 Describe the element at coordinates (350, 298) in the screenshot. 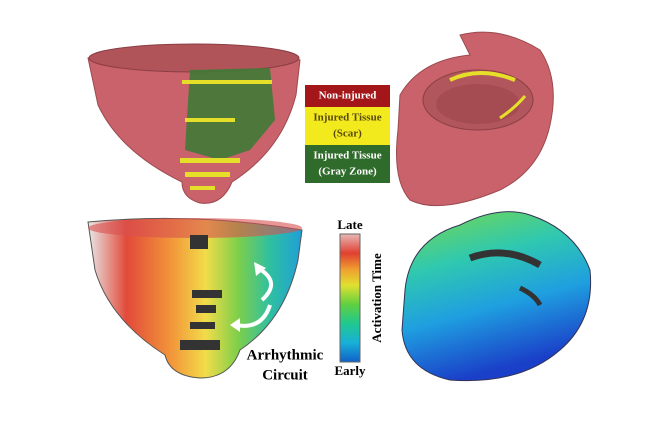

I see `colorbar` at that location.